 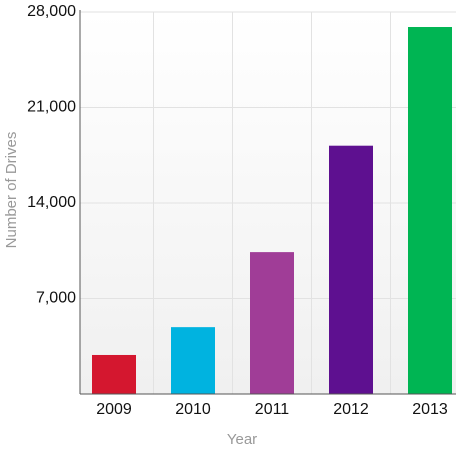 I want to click on x-tick-label: 2012, so click(x=351, y=409).